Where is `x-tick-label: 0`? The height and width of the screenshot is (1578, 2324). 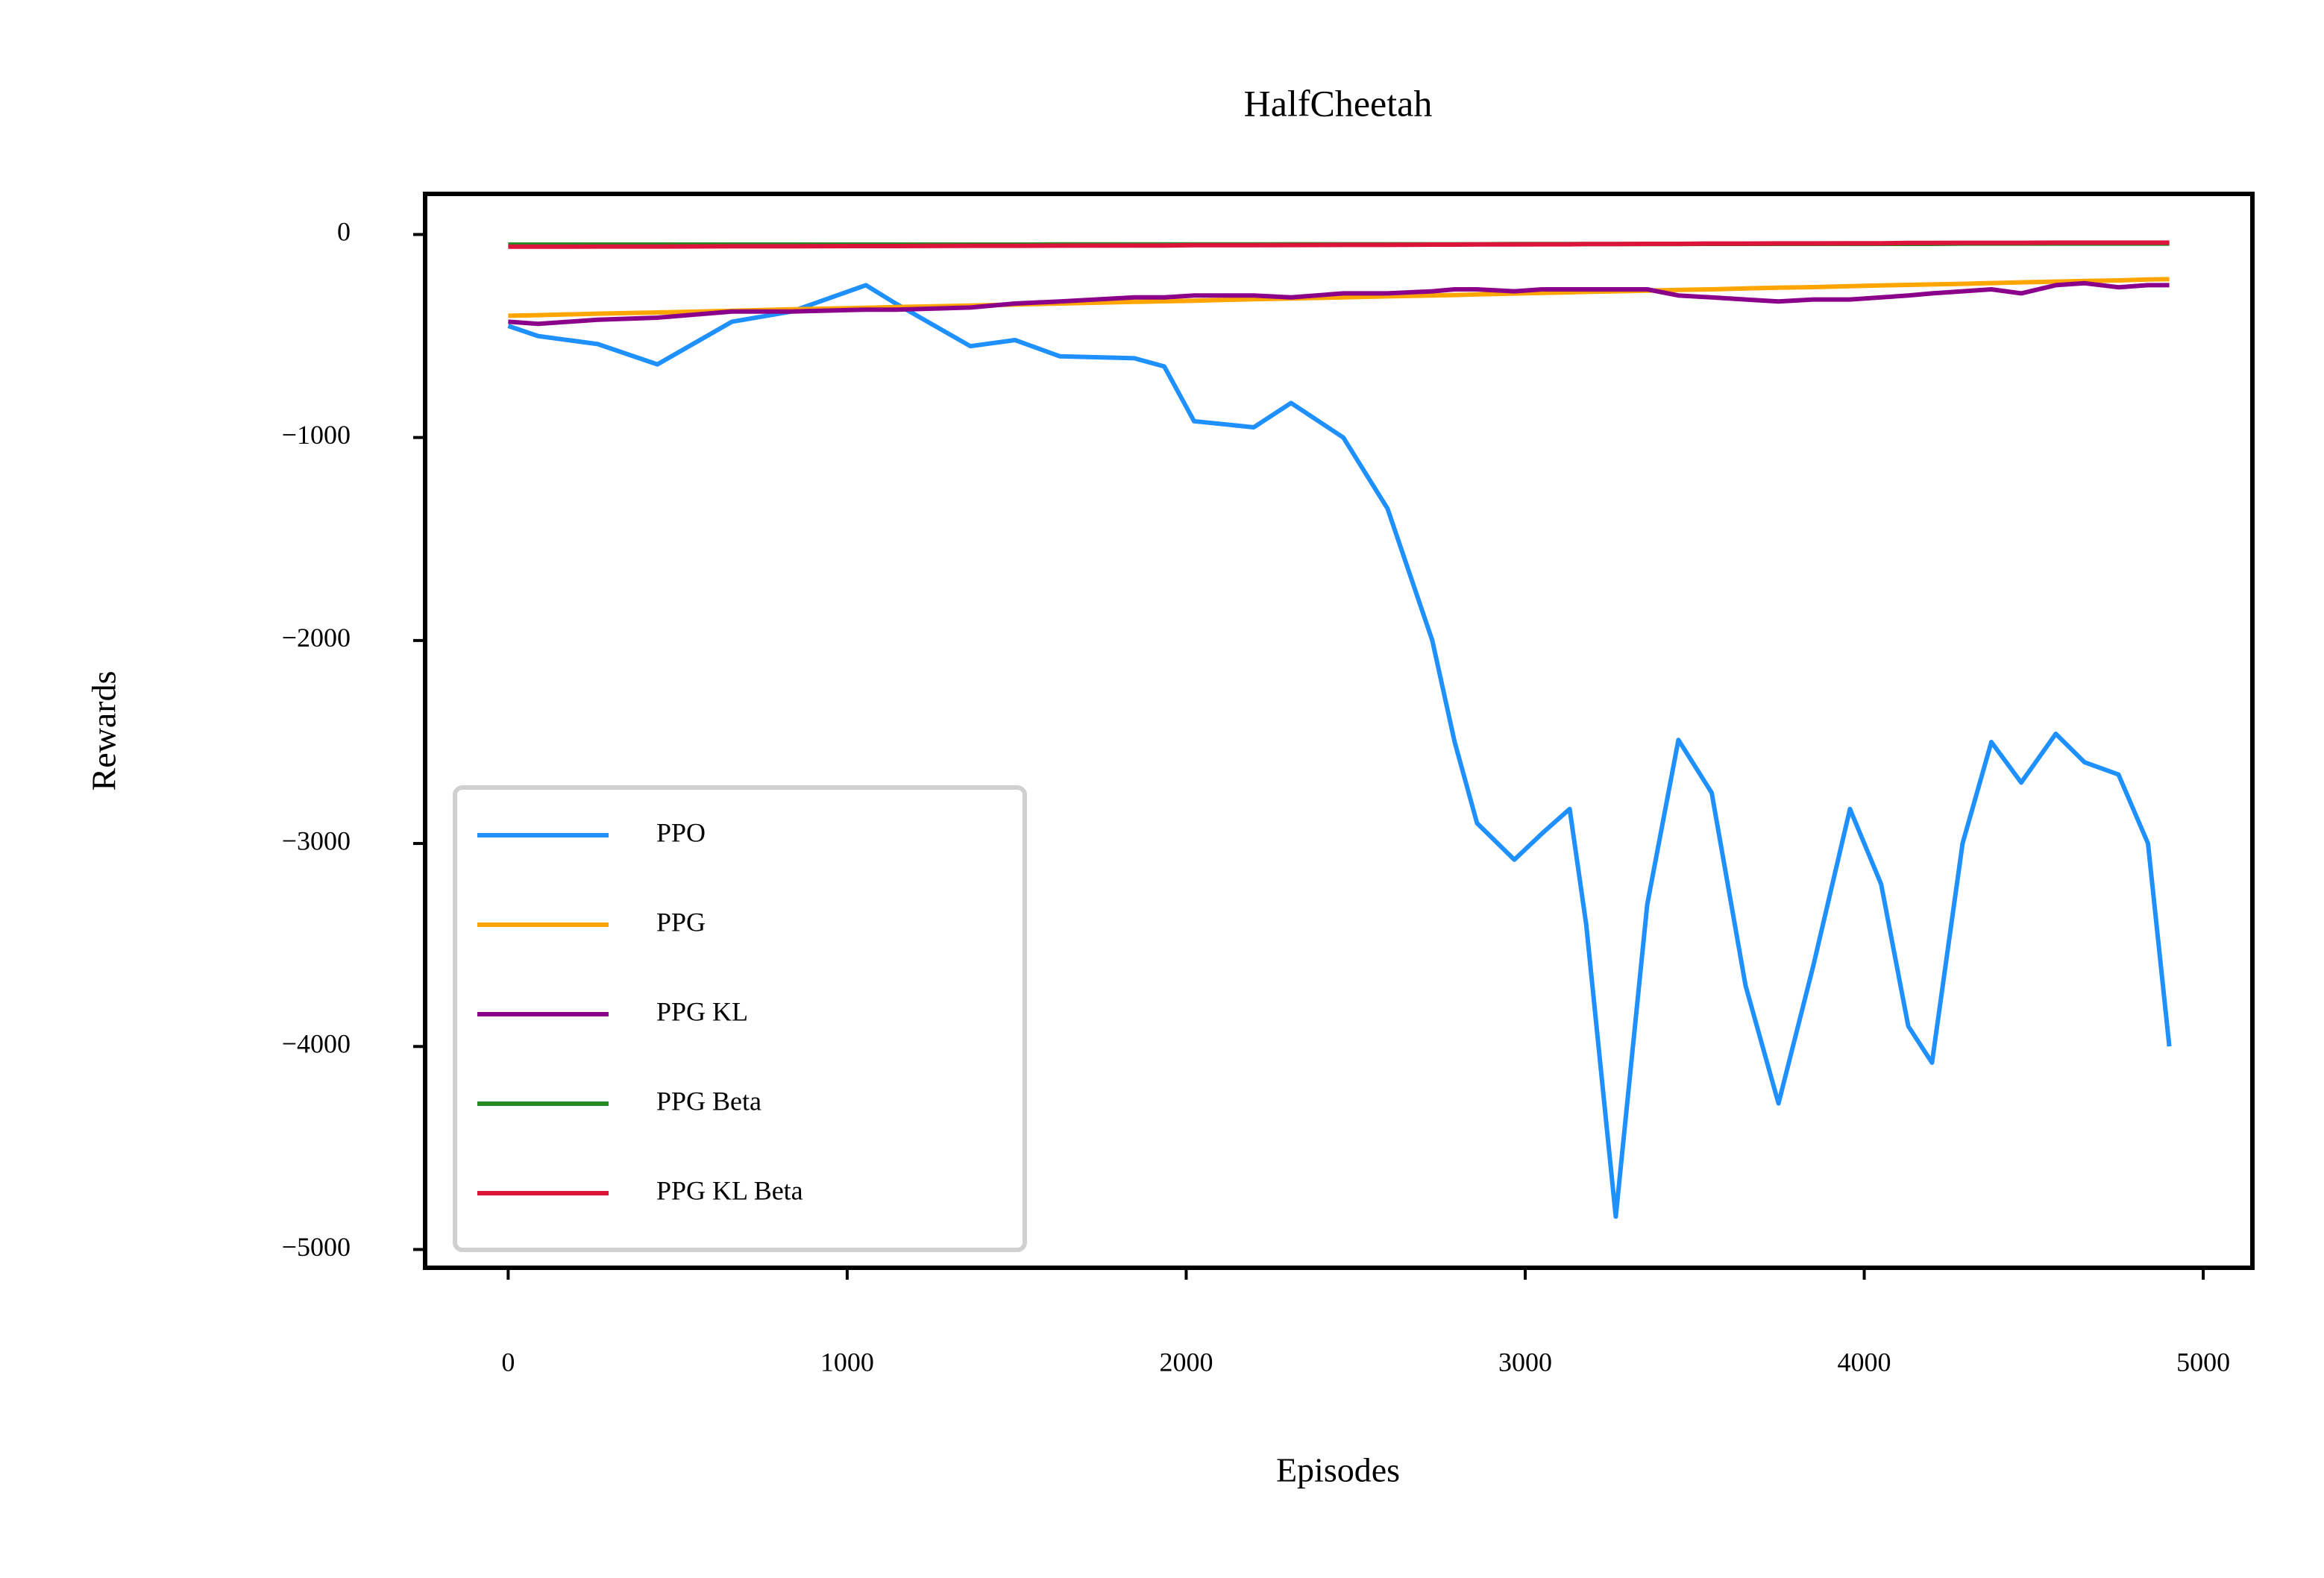 x-tick-label: 0 is located at coordinates (508, 1362).